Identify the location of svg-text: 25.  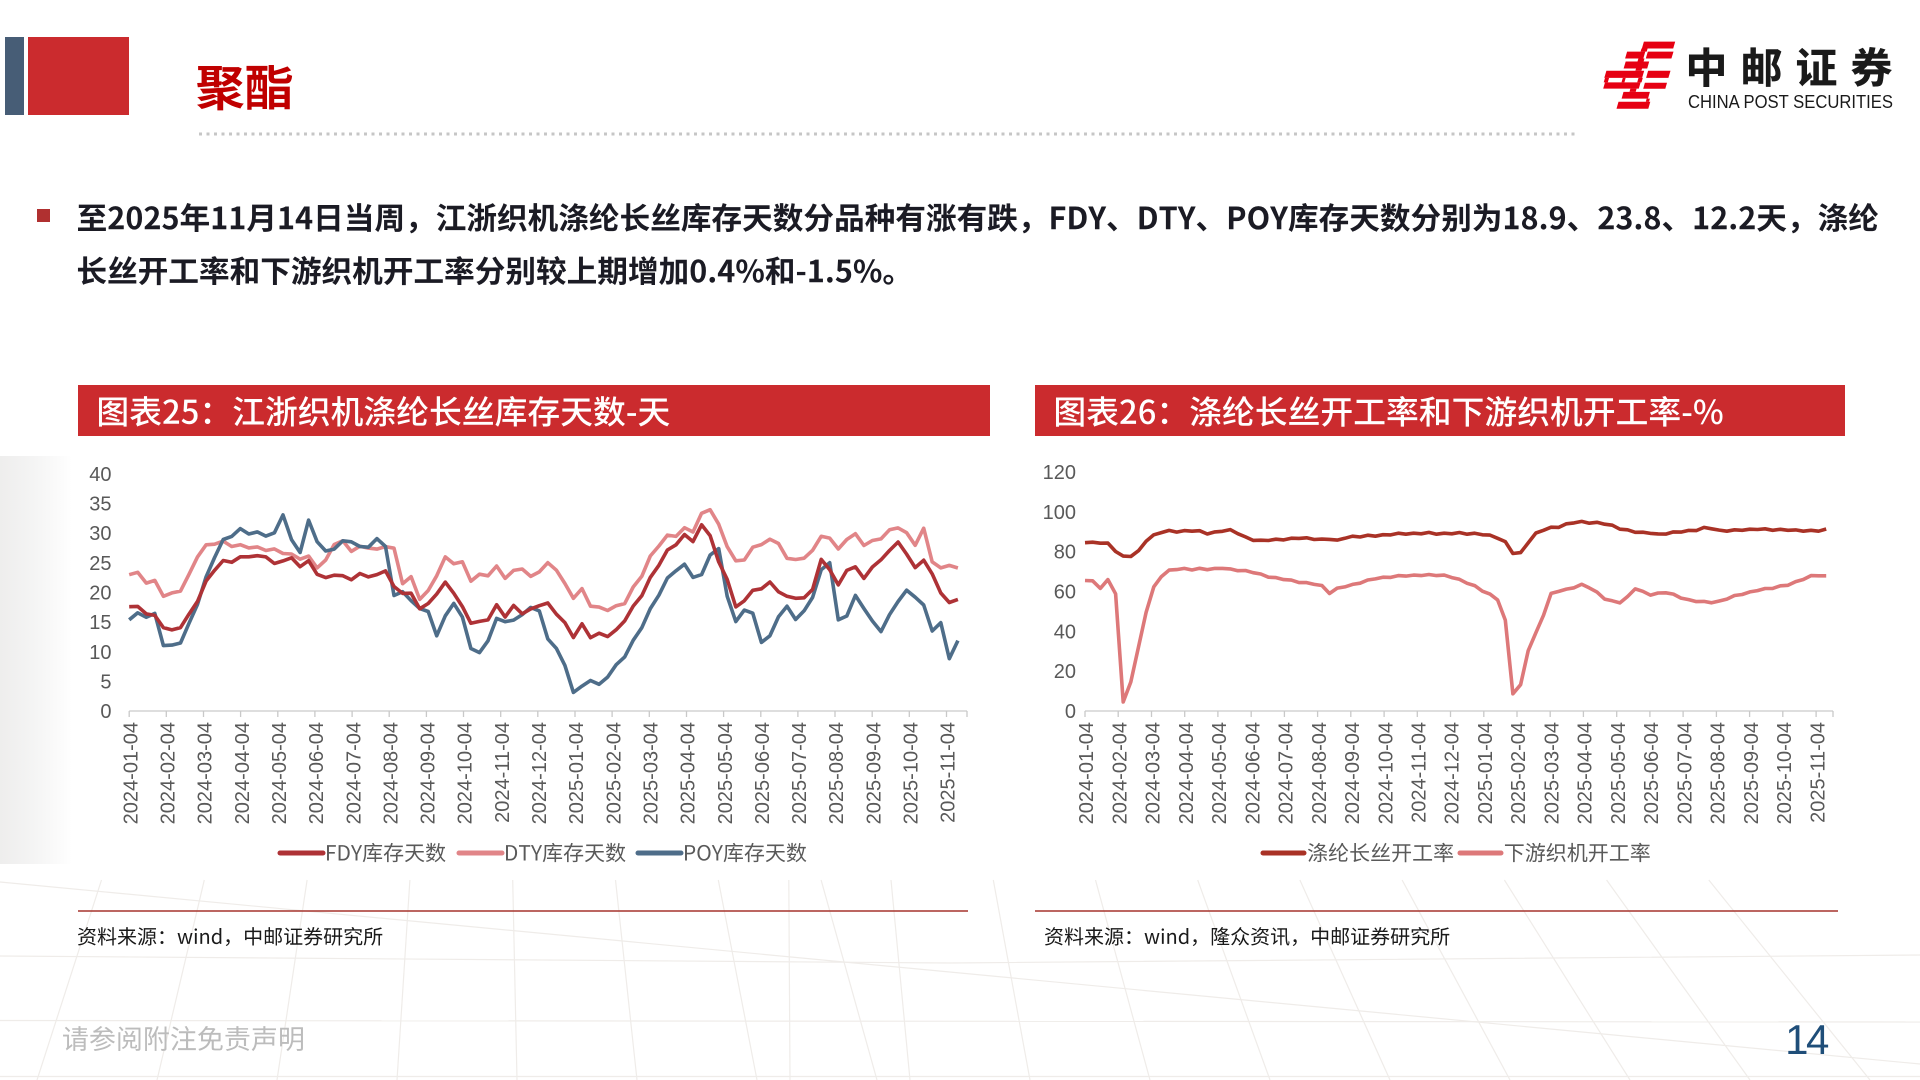
(100, 564).